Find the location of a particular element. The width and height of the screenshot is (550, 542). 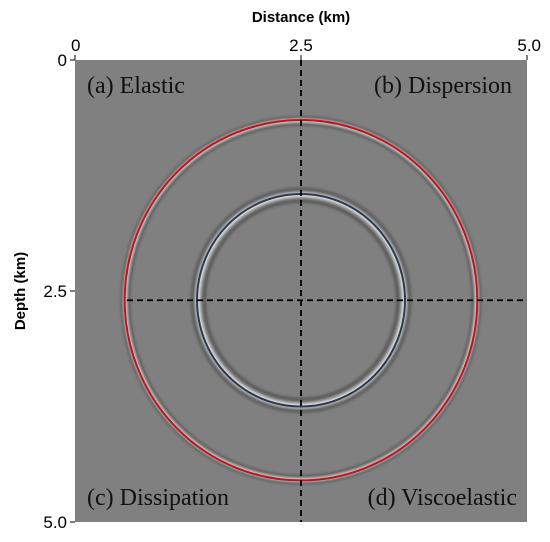

y-axis-title: Depth (km) is located at coordinates (20, 291).